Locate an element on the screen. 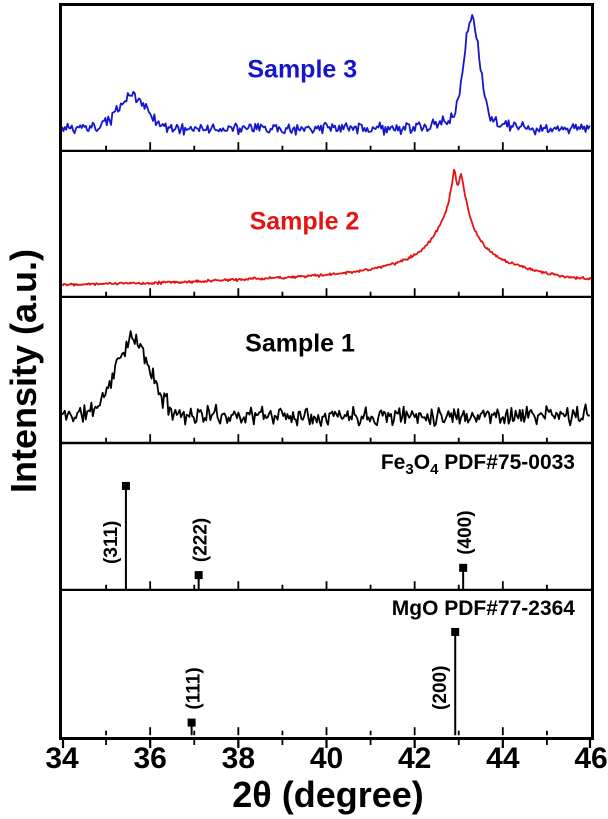 The image size is (608, 819). sample-3-curve is located at coordinates (326, 75).